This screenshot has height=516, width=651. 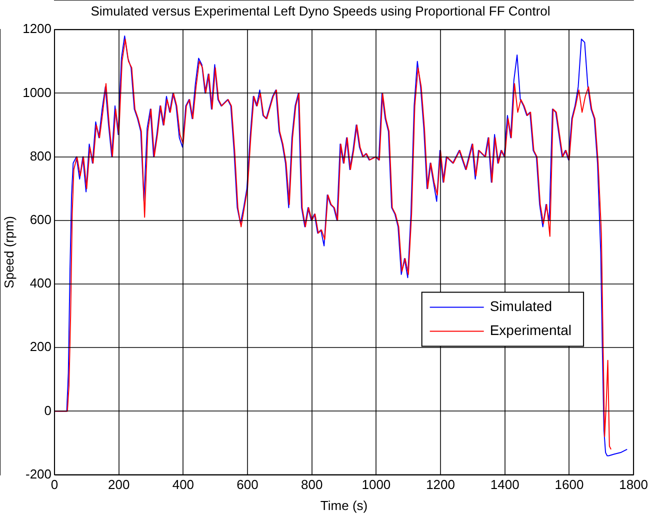 What do you see at coordinates (521, 306) in the screenshot?
I see `legend-label: Simulated` at bounding box center [521, 306].